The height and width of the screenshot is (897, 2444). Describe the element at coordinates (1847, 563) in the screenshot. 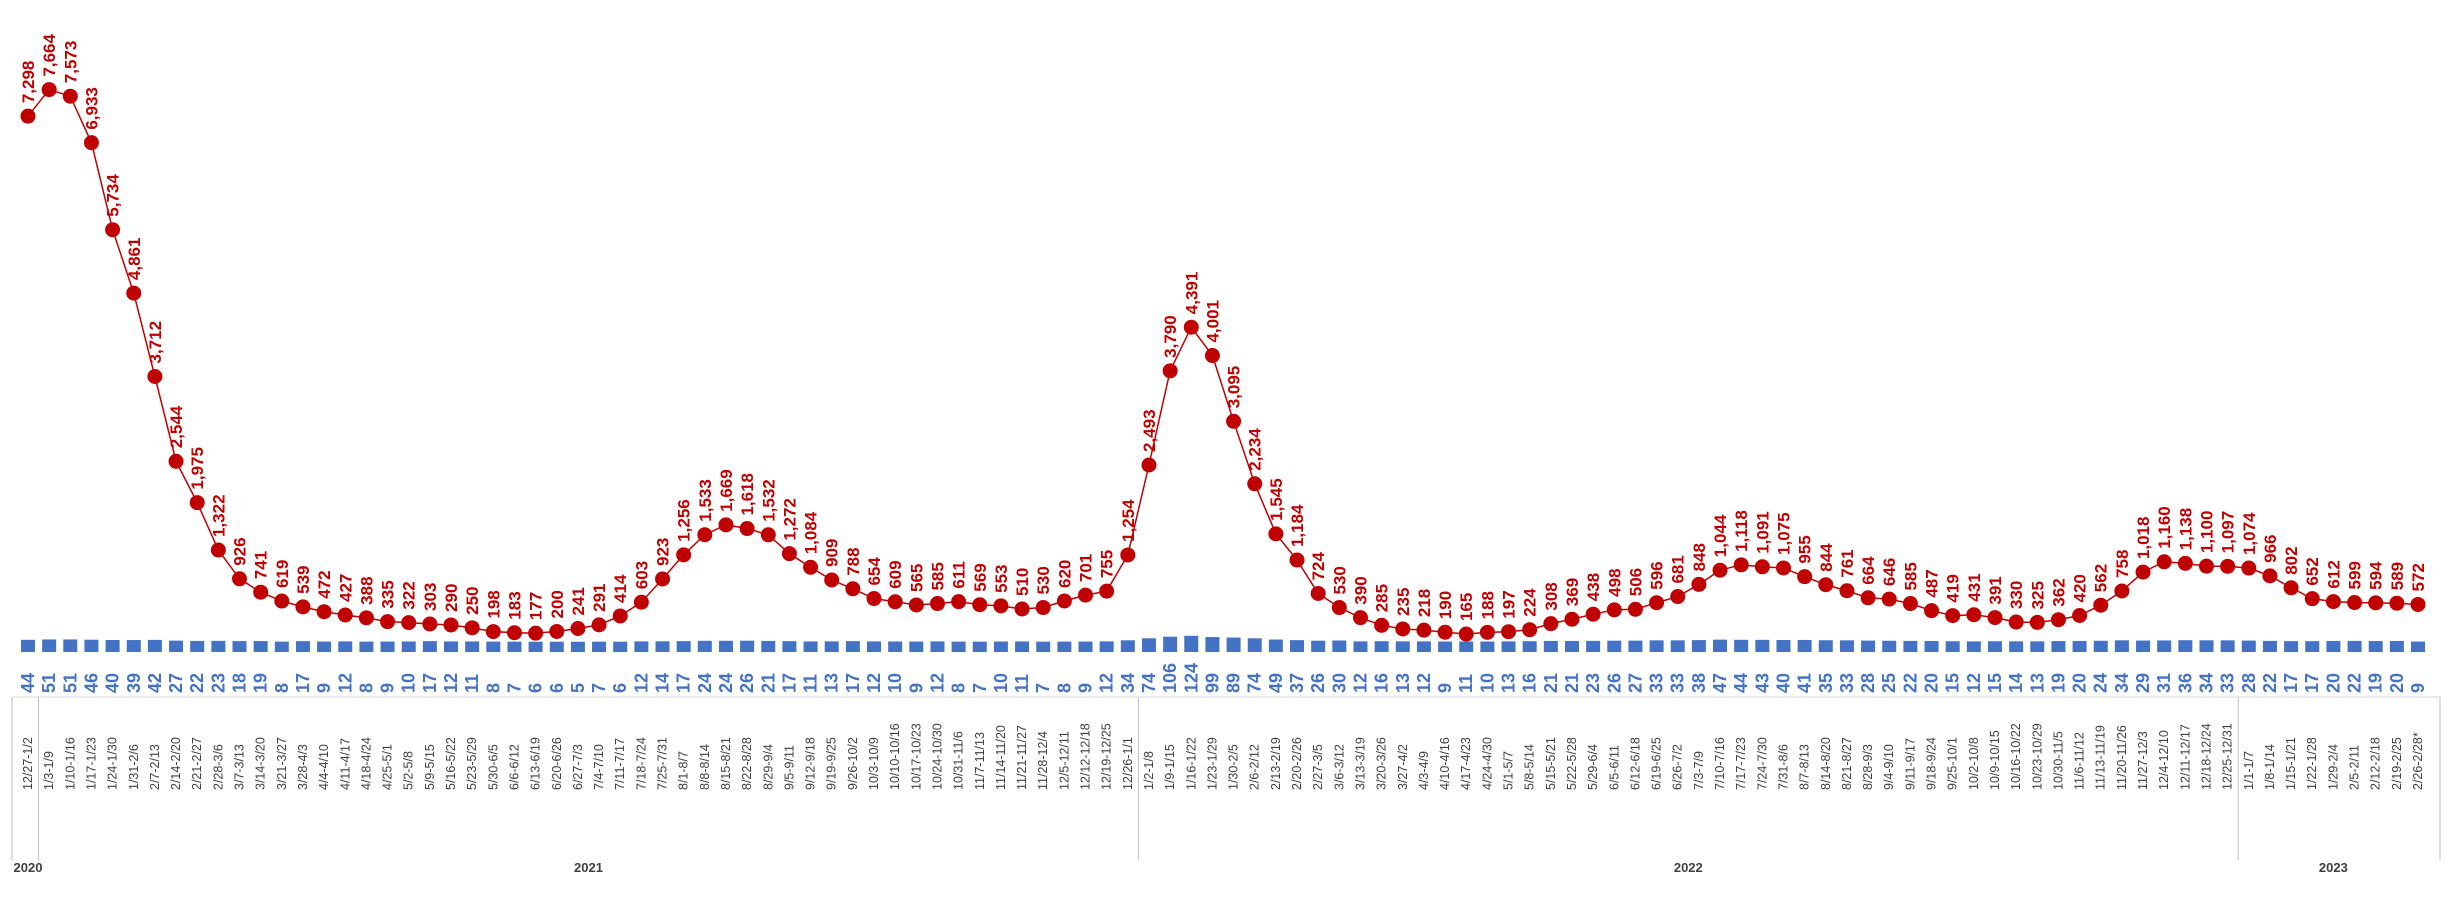

I see `data-label: 761` at that location.